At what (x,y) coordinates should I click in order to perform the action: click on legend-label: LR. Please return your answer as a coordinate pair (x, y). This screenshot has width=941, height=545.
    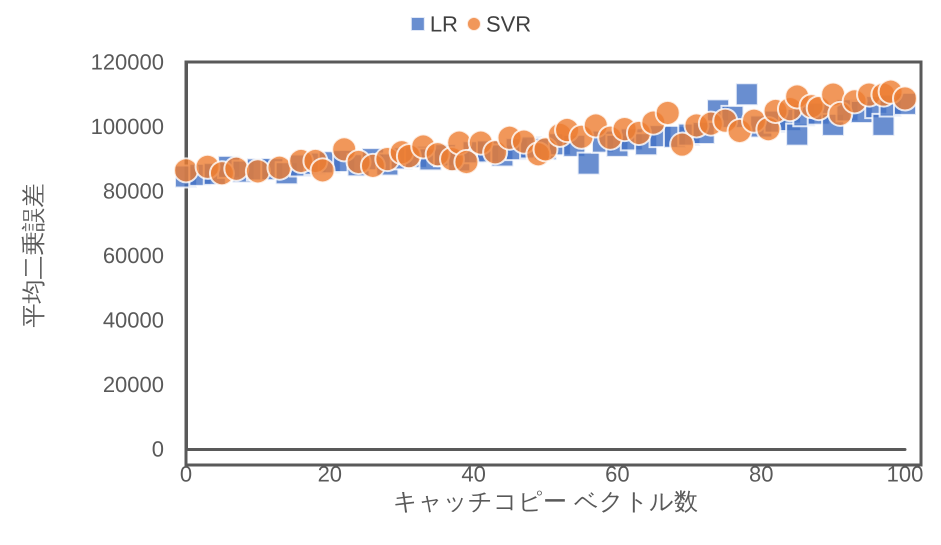
    Looking at the image, I should click on (444, 24).